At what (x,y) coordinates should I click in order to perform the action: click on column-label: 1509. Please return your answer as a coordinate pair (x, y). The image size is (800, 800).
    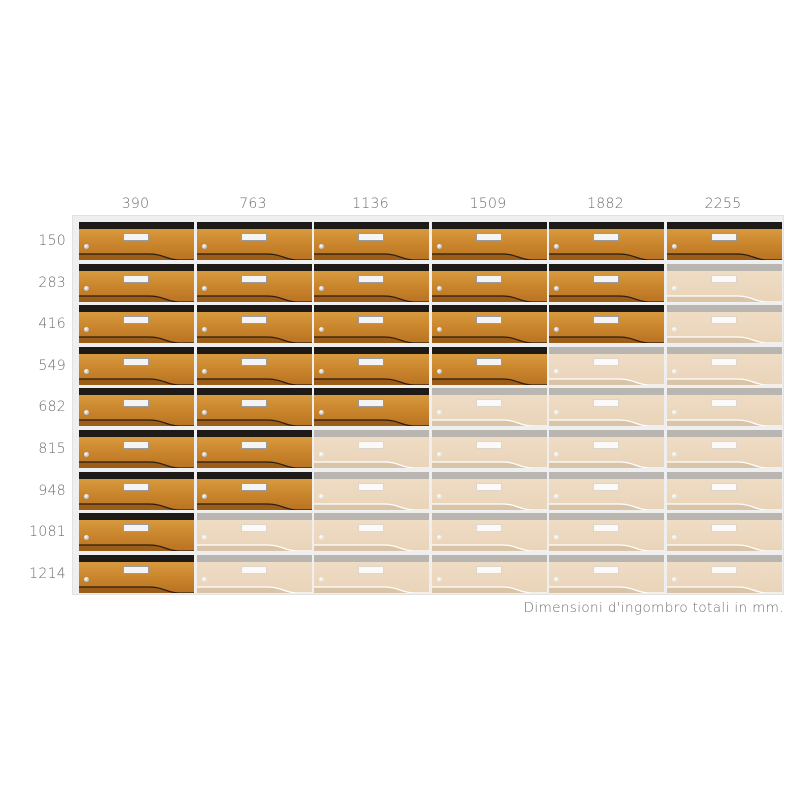
    Looking at the image, I should click on (488, 204).